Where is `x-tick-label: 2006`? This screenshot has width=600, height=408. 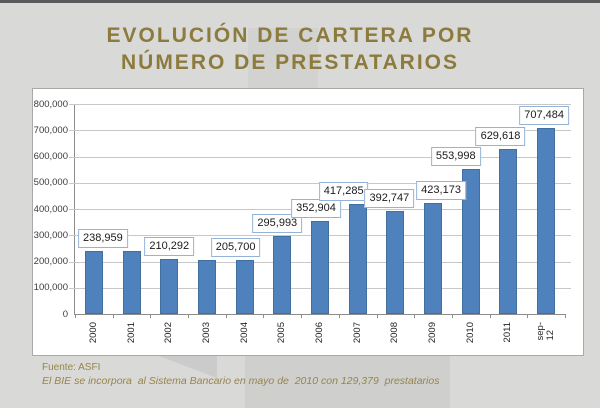 x-tick-label: 2006 is located at coordinates (319, 333).